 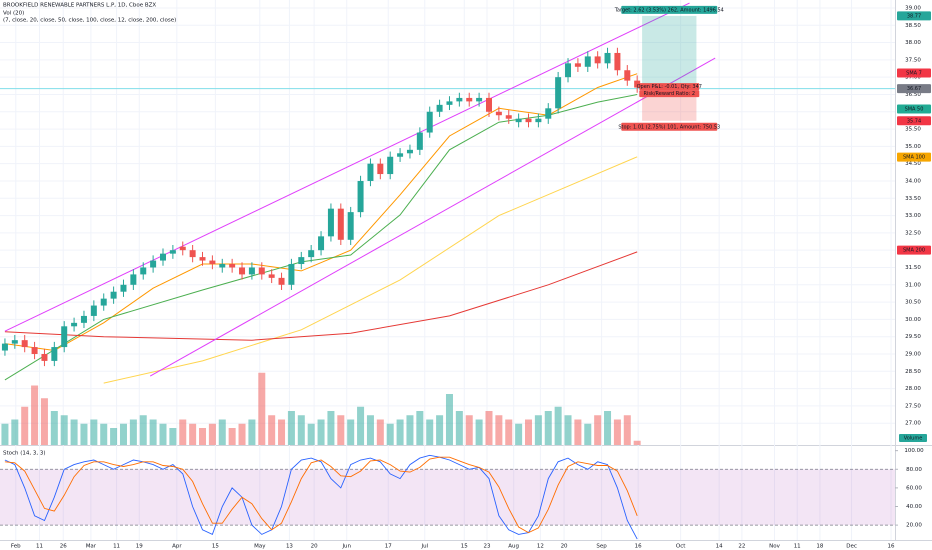 I want to click on ratio-label-bg, so click(x=669, y=94).